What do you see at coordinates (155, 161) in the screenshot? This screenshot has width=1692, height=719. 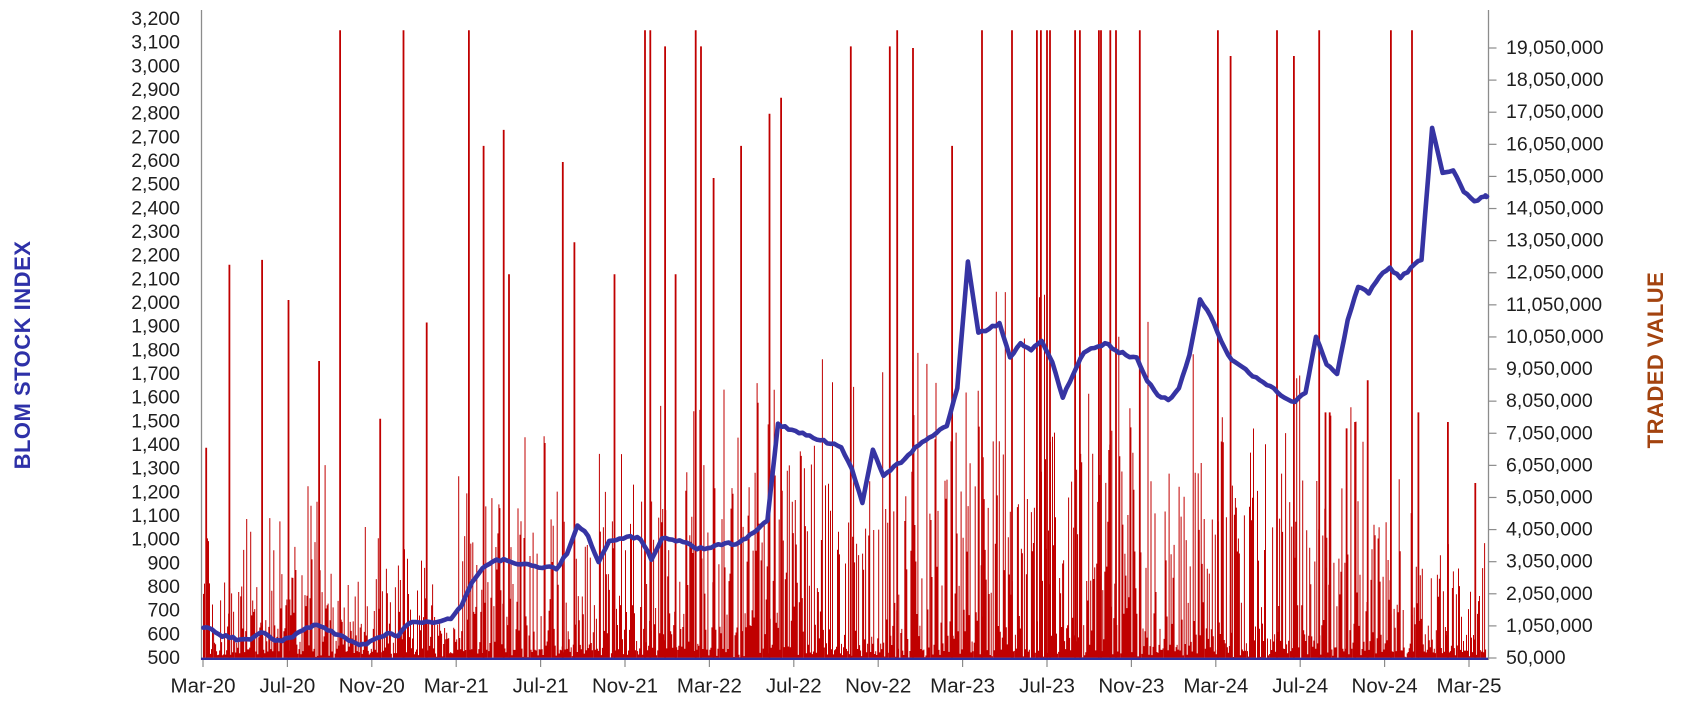 I see `left-axis-tick-label: 2,600` at bounding box center [155, 161].